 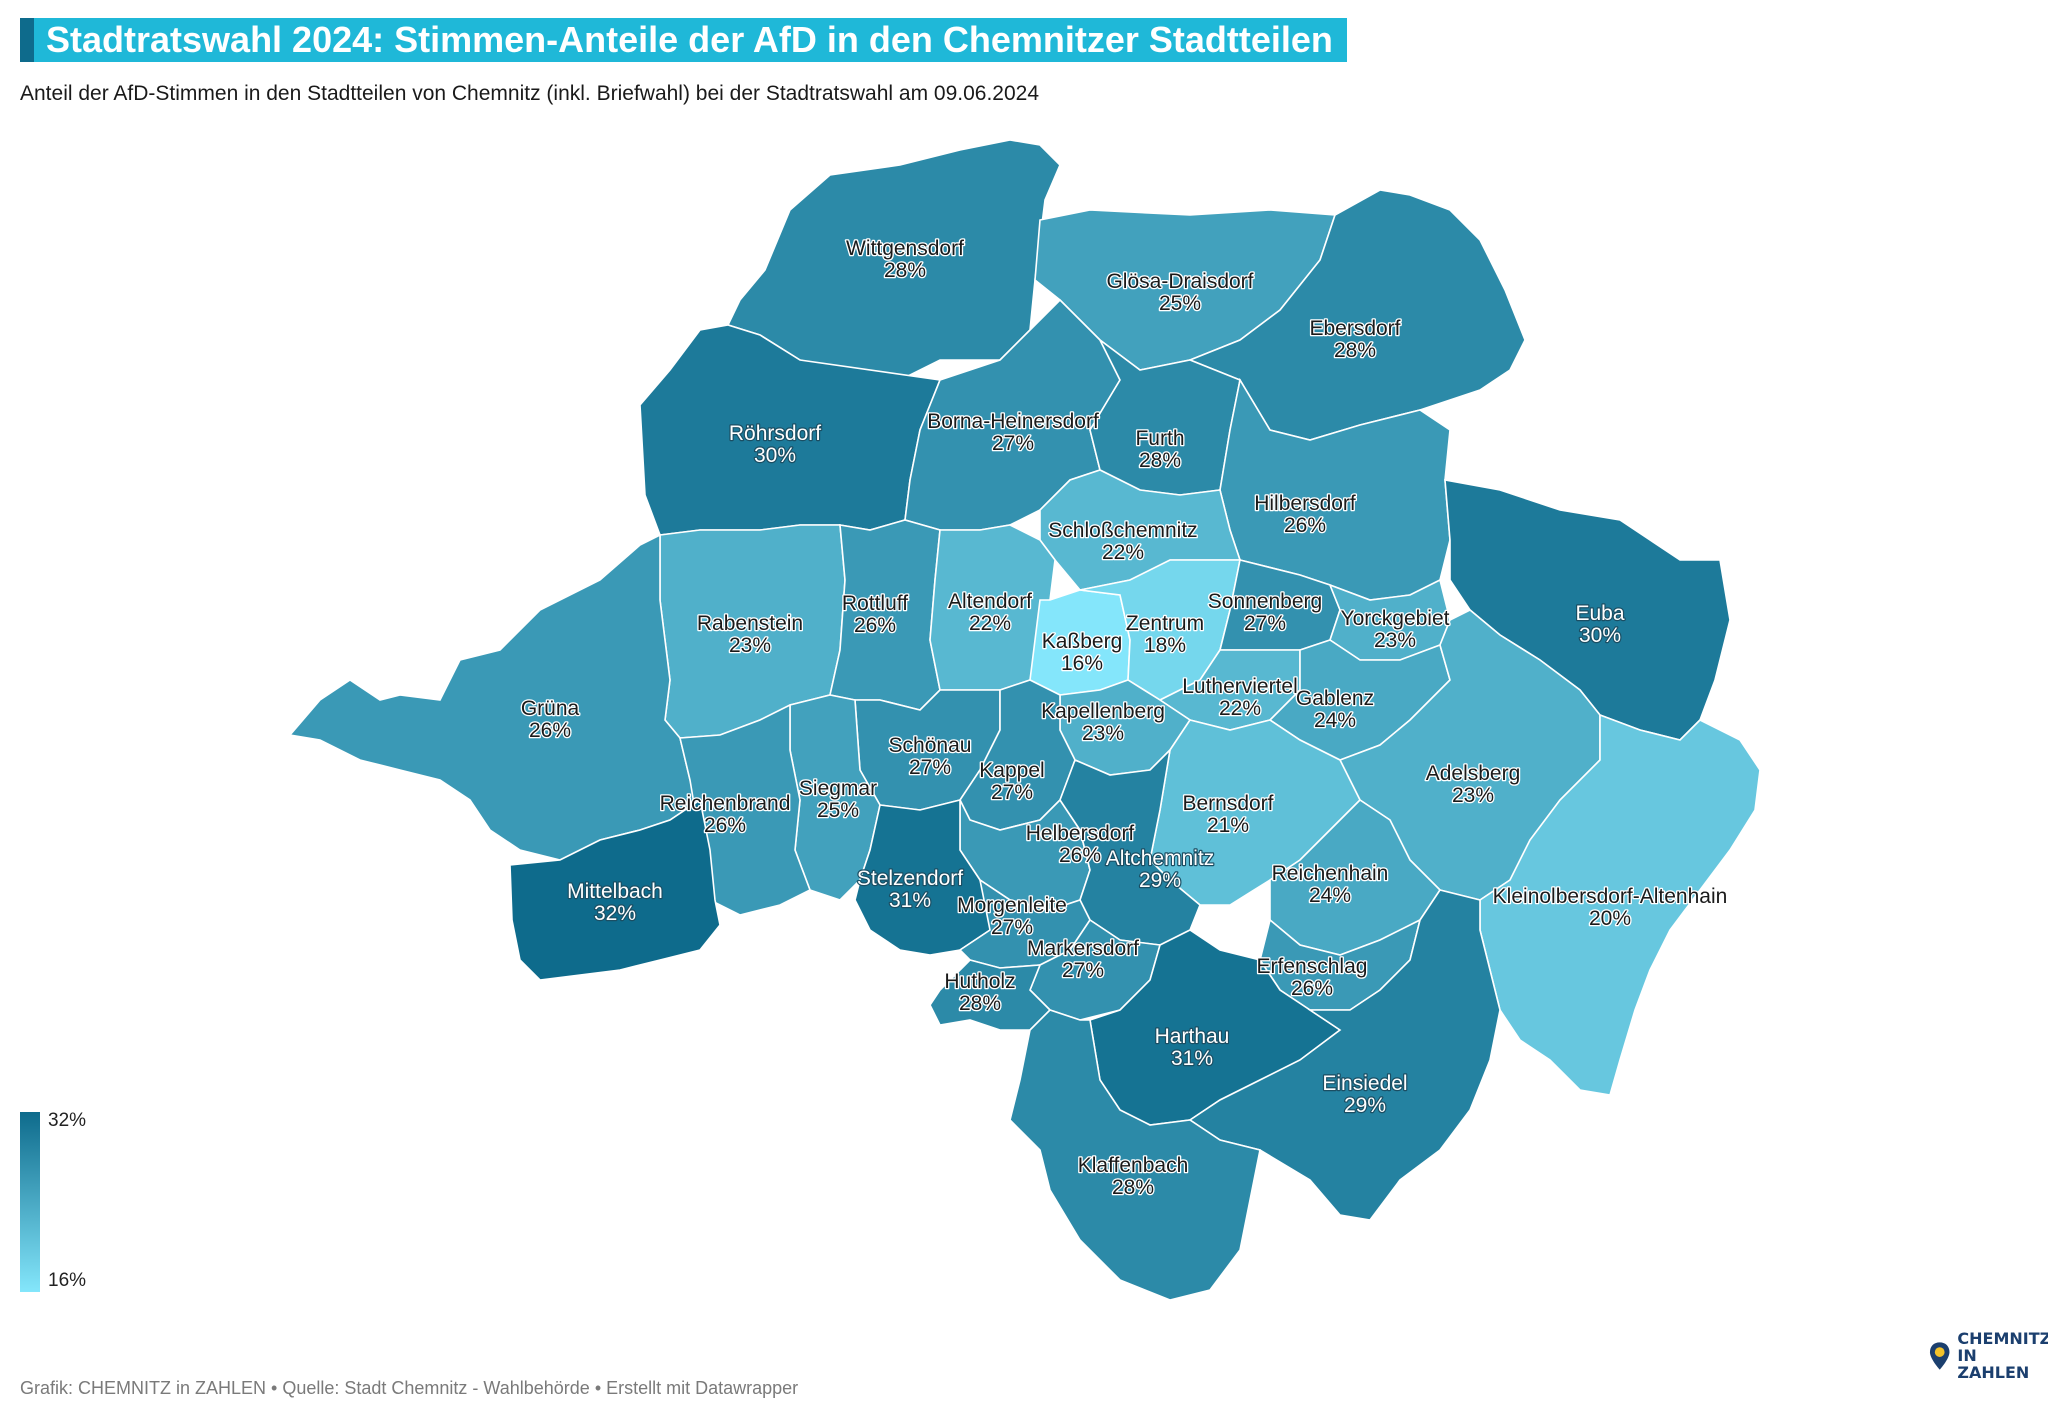 What do you see at coordinates (990, 623) in the screenshot?
I see `value-altendorf: 22%` at bounding box center [990, 623].